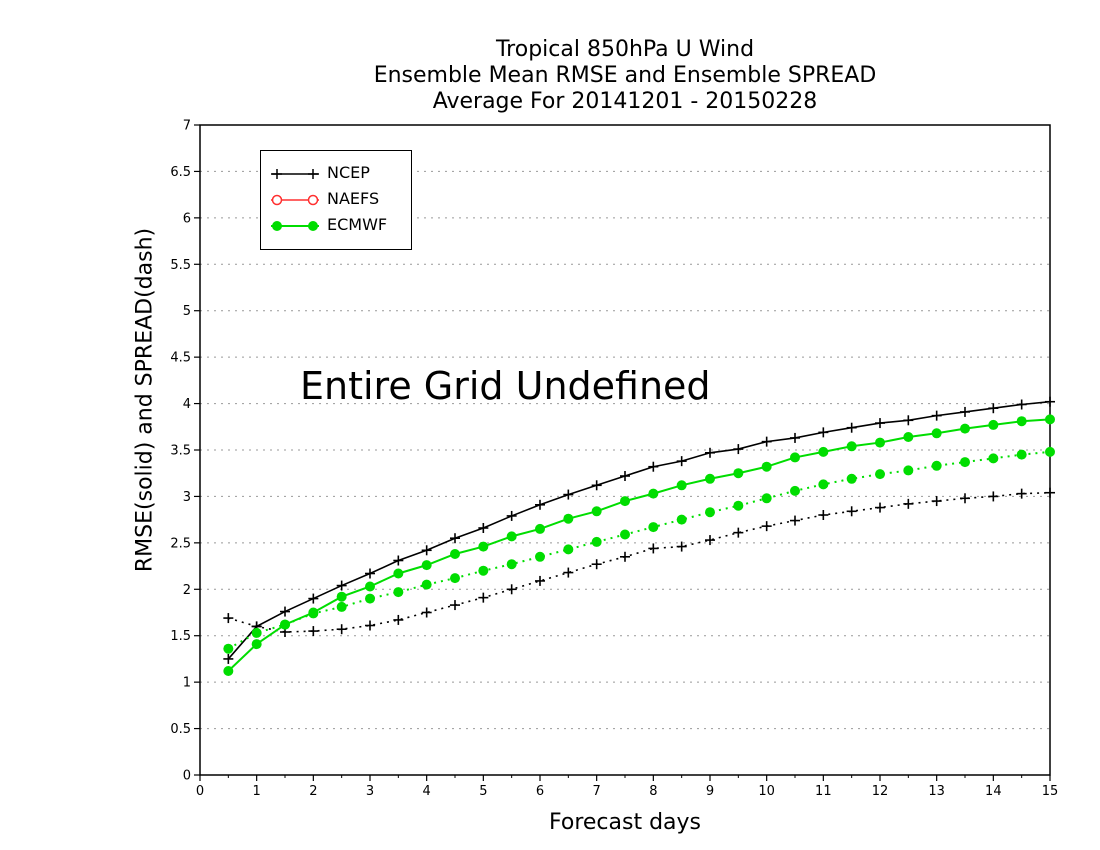 This screenshot has height=850, width=1100. Describe the element at coordinates (936, 791) in the screenshot. I see `x-tick-label: 13` at that location.